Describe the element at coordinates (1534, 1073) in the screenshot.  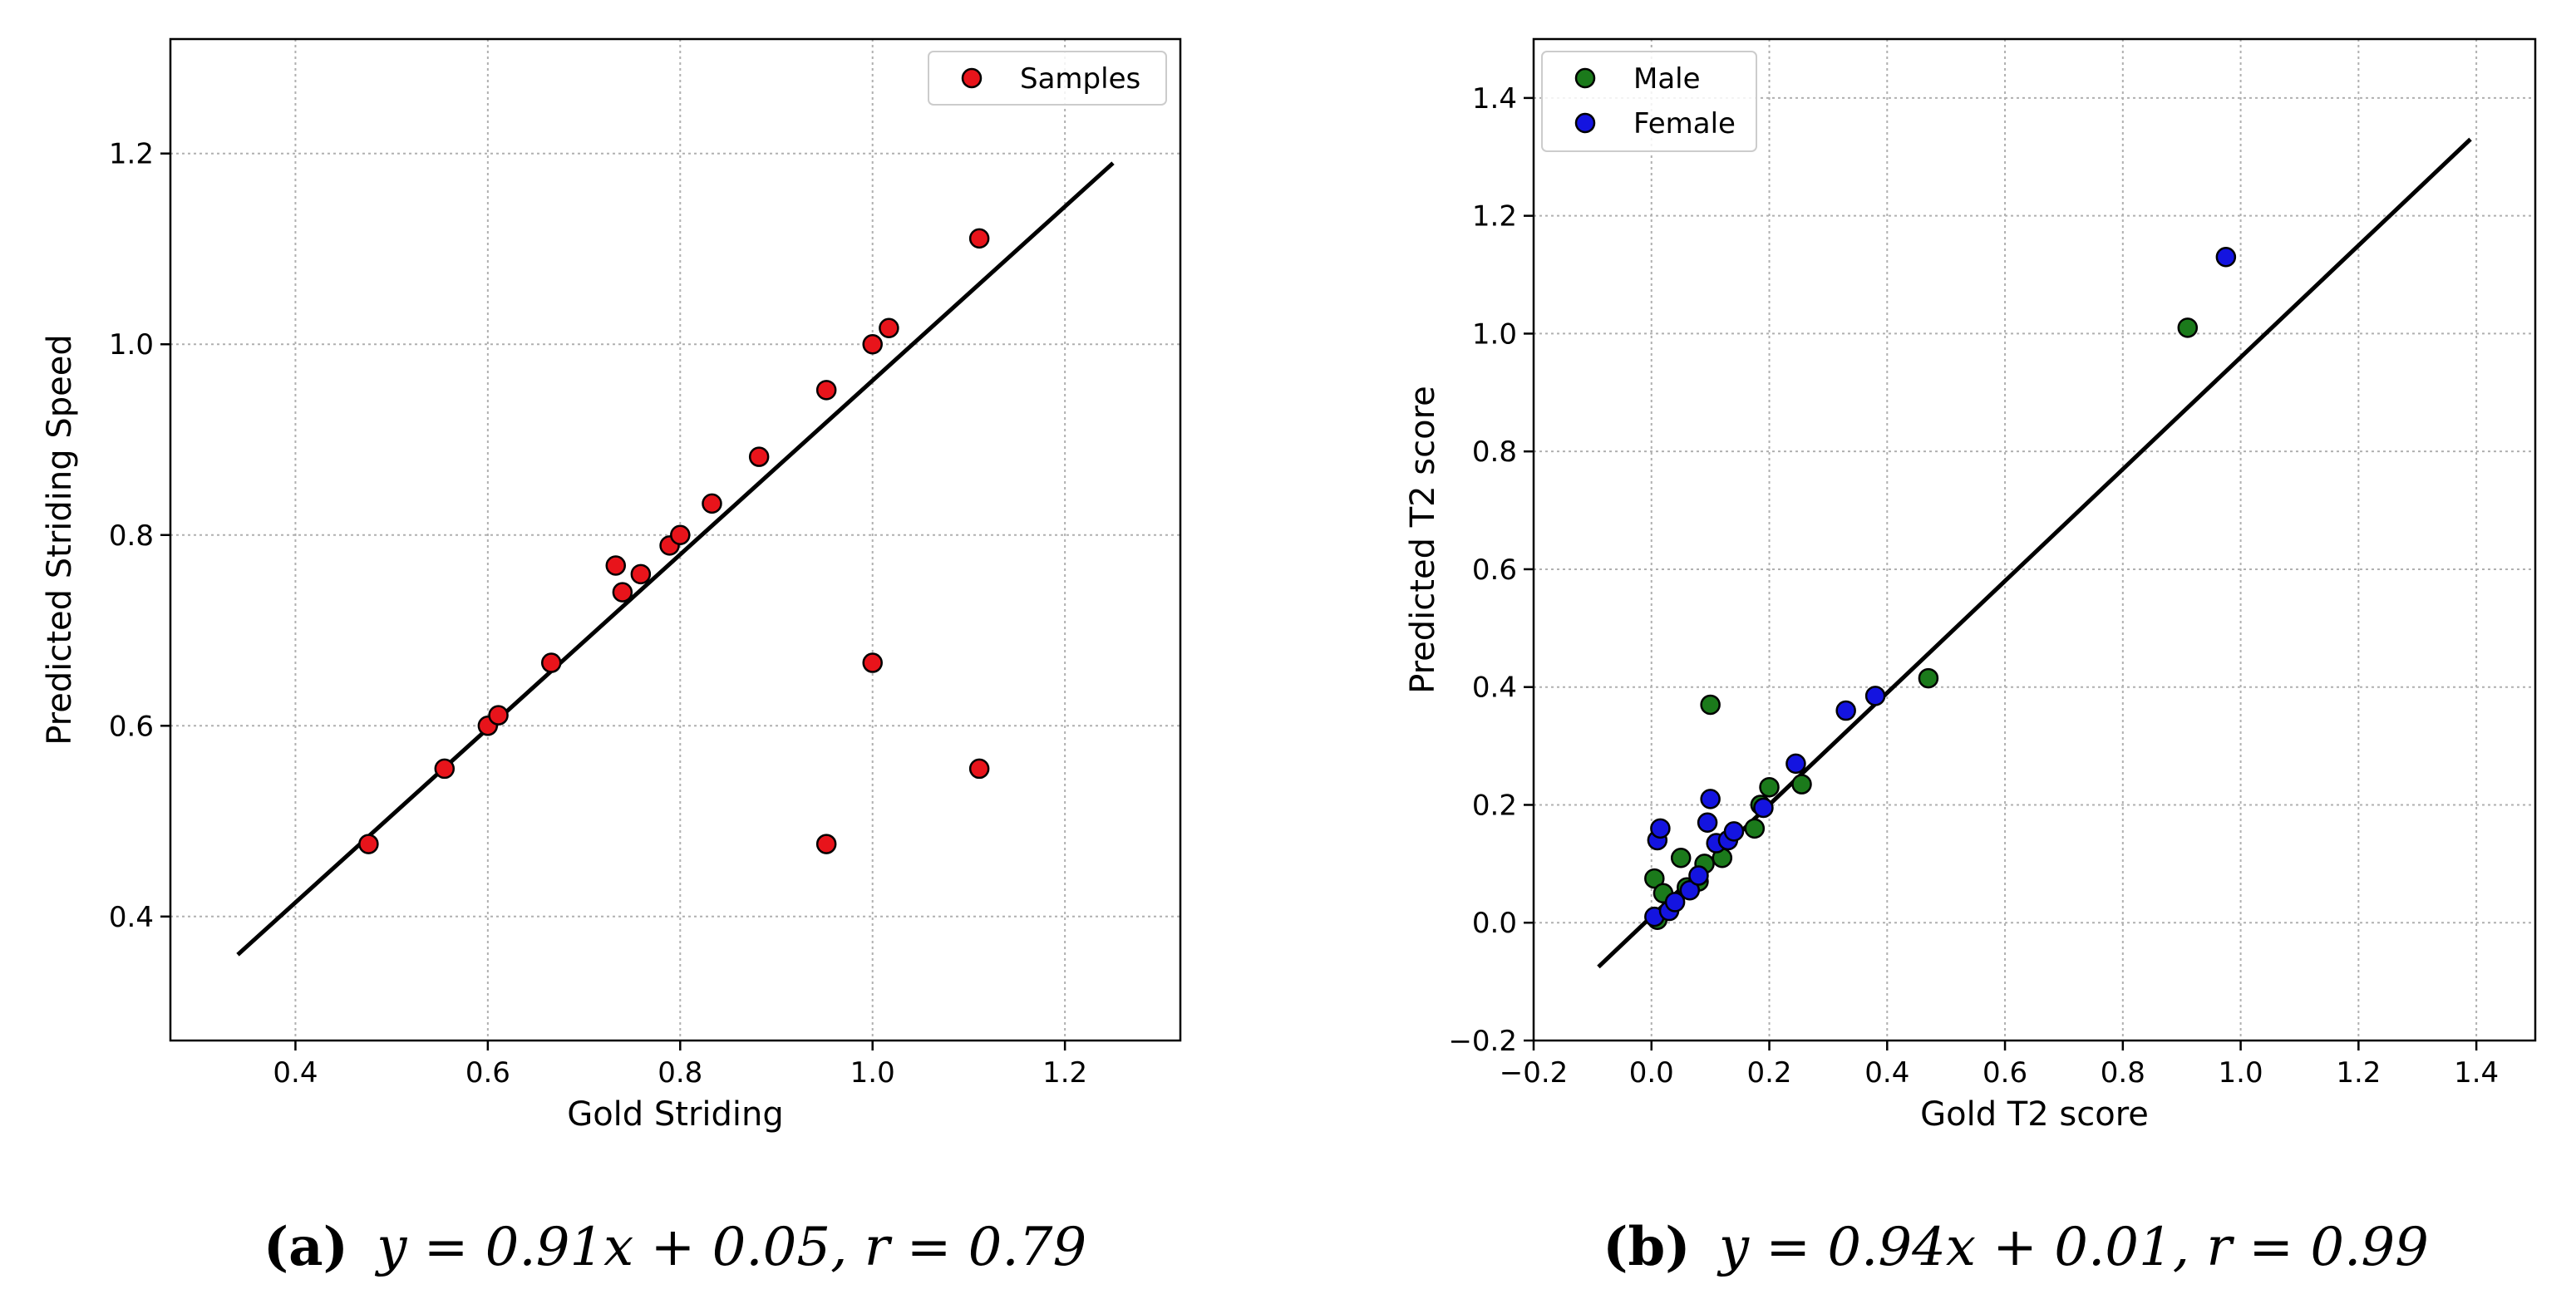
I see `chart-b-xtick-label: −0.2` at that location.